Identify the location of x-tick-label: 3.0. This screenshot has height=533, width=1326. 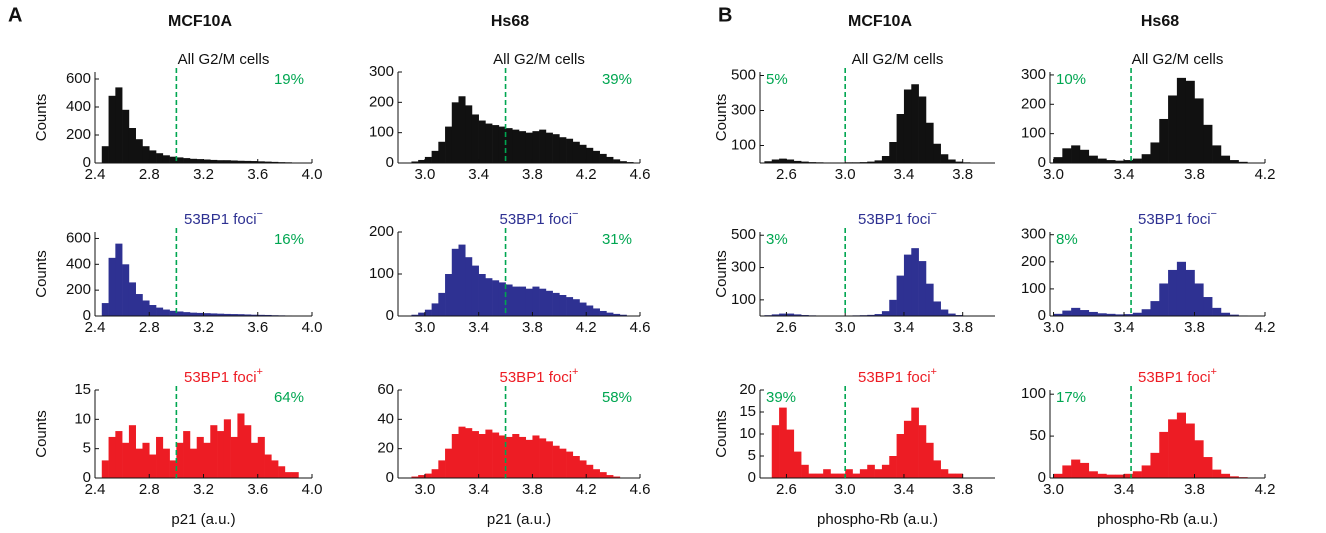
(845, 489).